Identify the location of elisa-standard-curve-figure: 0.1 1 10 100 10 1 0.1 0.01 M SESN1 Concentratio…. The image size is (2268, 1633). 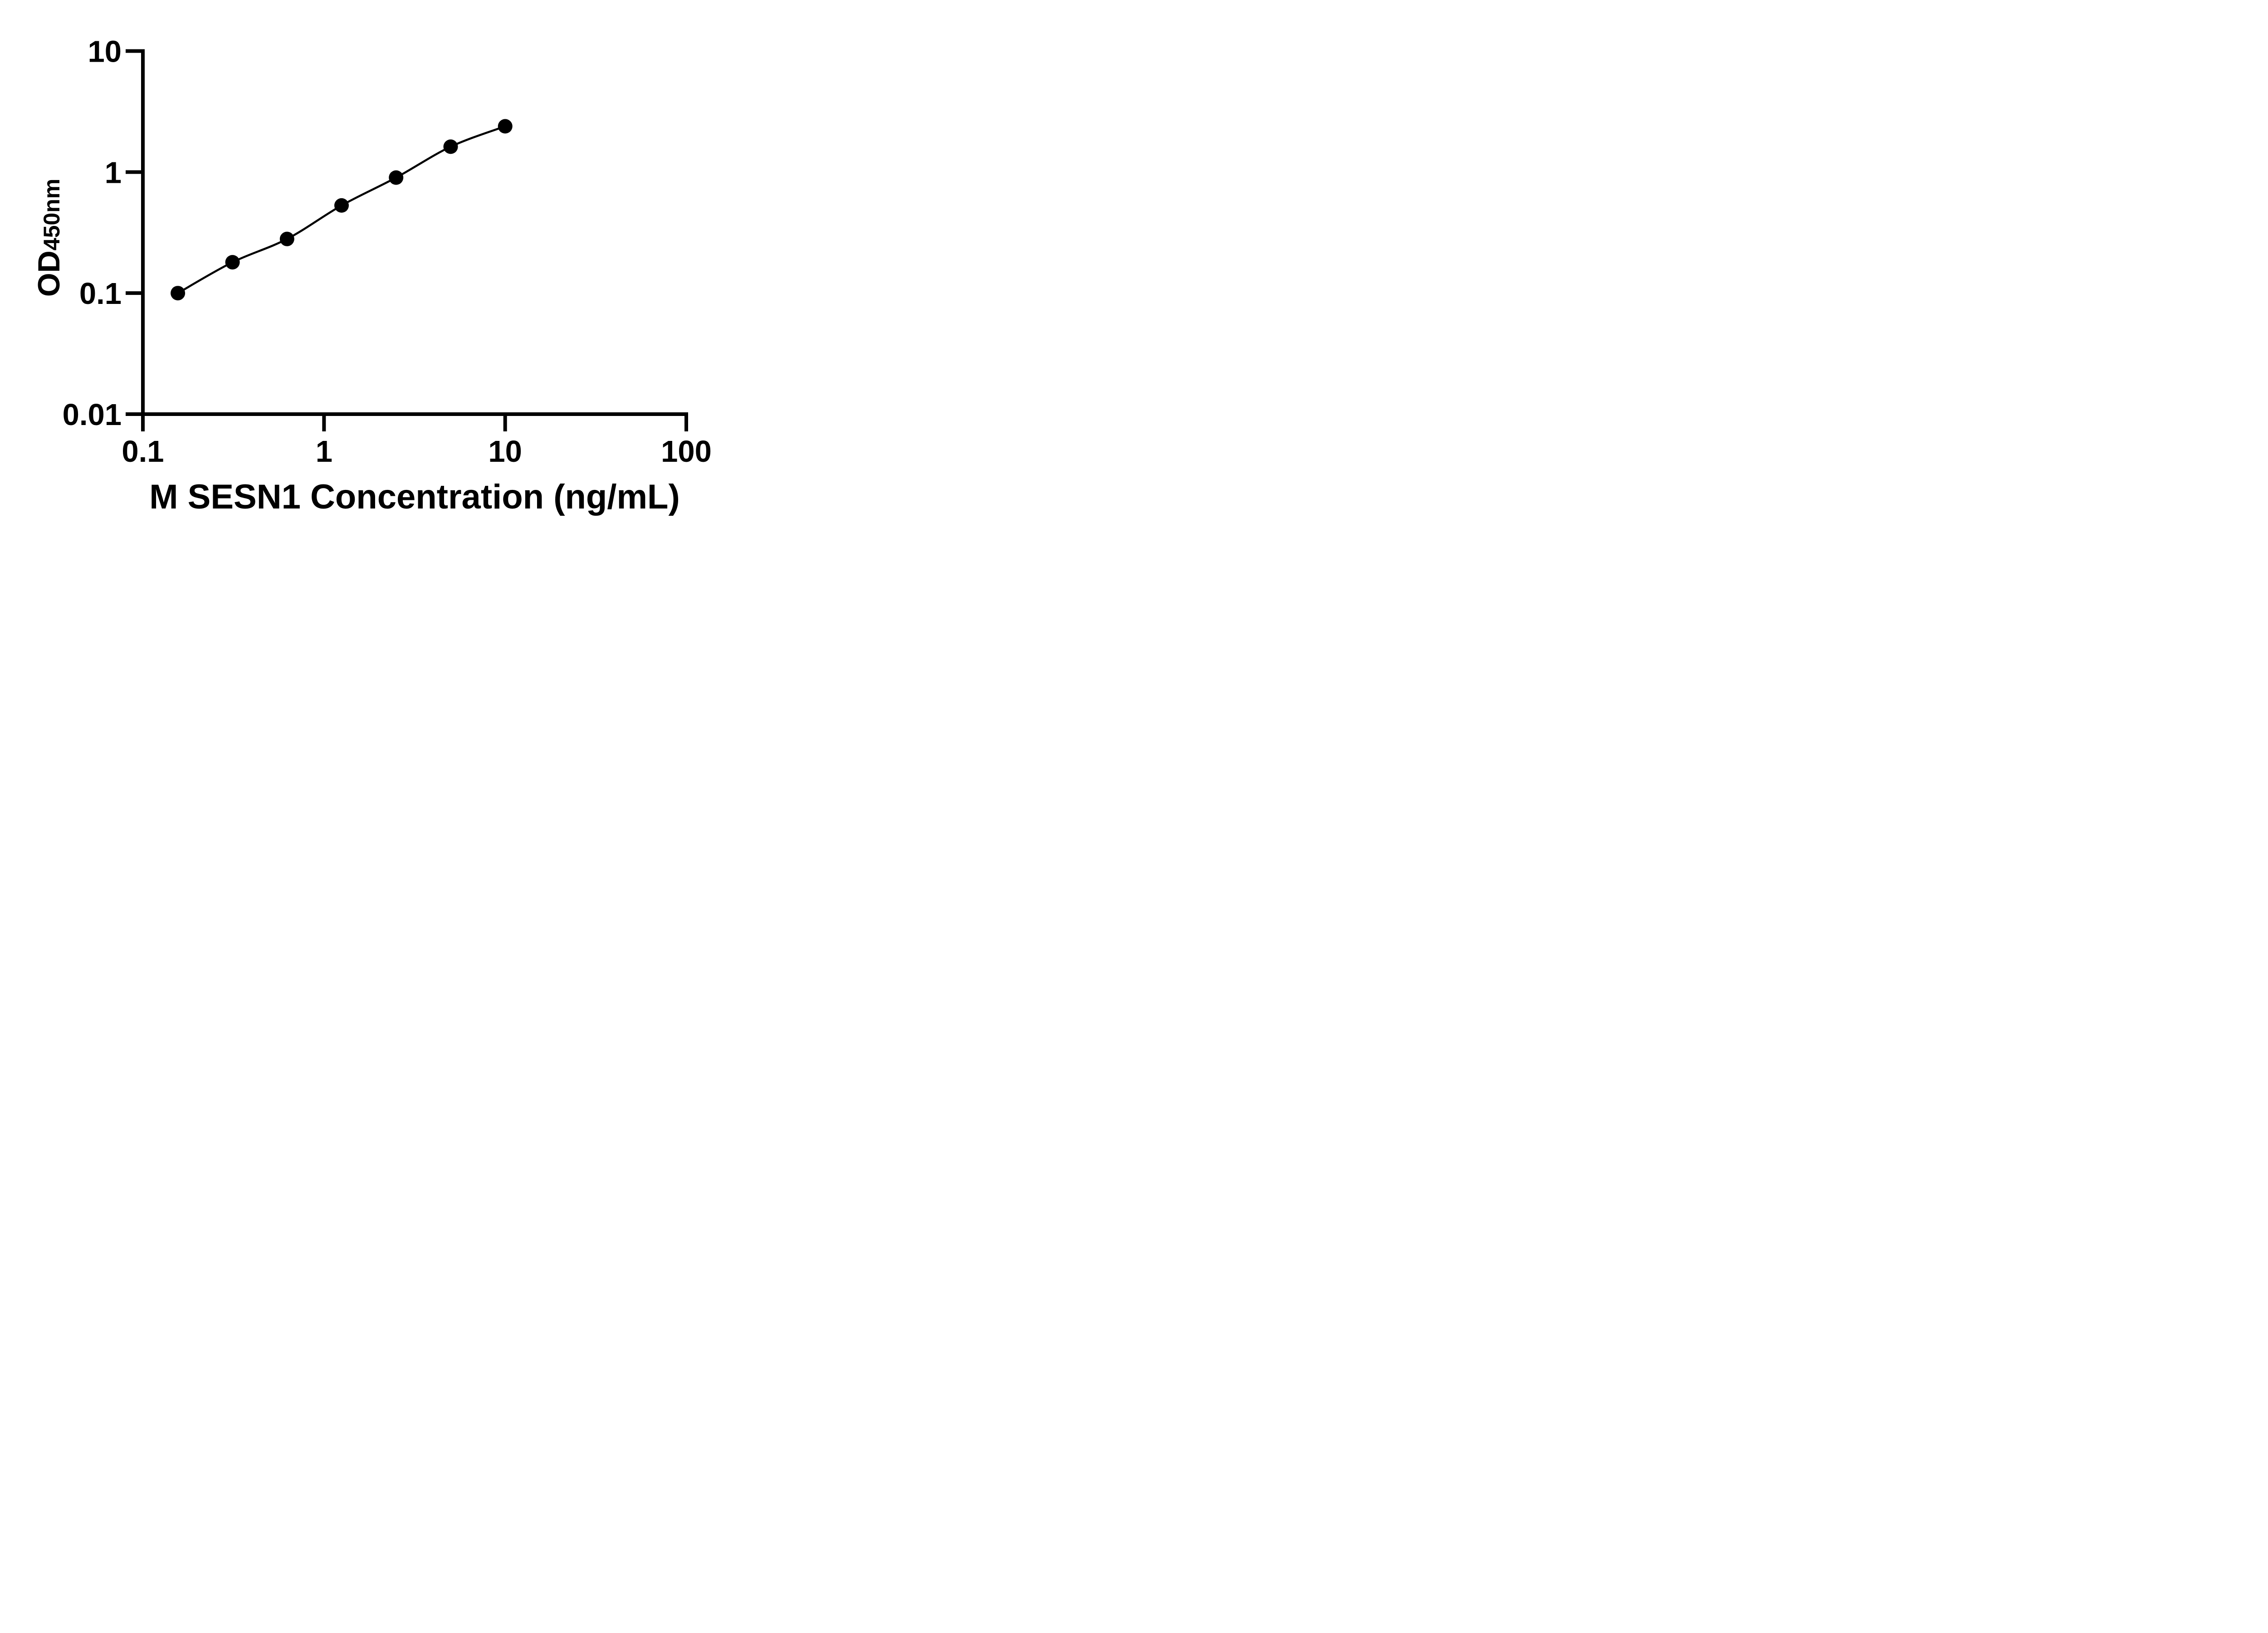
(385, 272).